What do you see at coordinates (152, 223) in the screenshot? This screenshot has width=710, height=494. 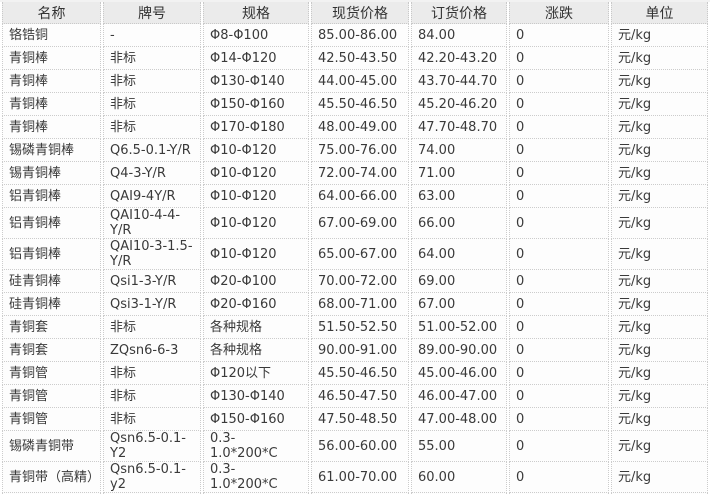 I see `cell-grade: QAI10-4-4-Y/R` at bounding box center [152, 223].